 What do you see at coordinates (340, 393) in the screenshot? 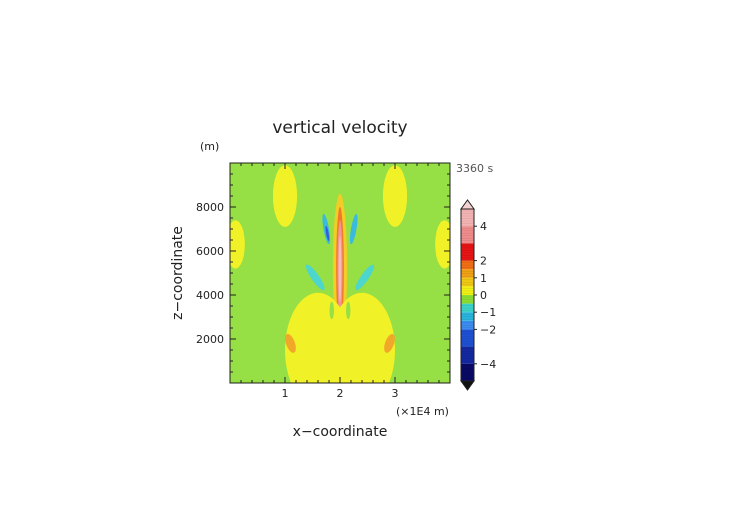
I see `x-tick-label: 2` at bounding box center [340, 393].